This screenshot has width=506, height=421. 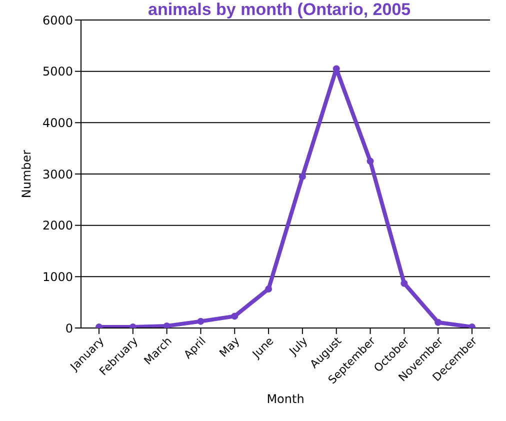 What do you see at coordinates (57, 225) in the screenshot?
I see `y-tick-label: 2000` at bounding box center [57, 225].